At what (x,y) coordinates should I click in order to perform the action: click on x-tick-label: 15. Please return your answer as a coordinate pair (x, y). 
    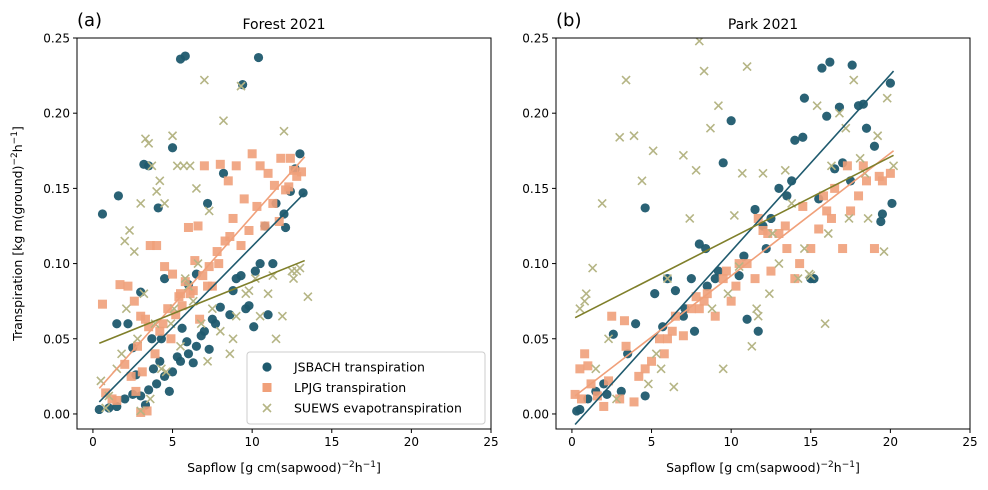
    Looking at the image, I should click on (810, 442).